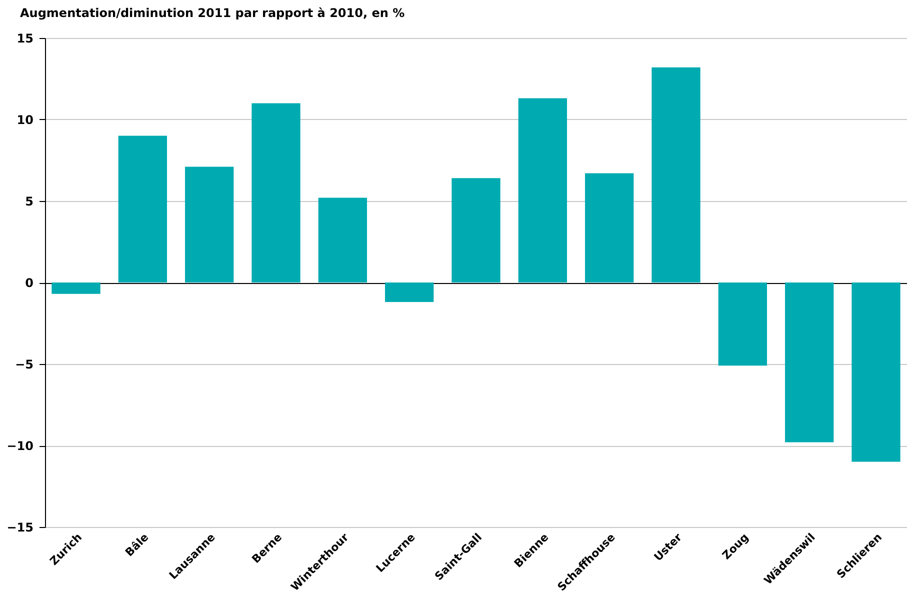  What do you see at coordinates (25, 39) in the screenshot?
I see `y-tick-label: 15` at bounding box center [25, 39].